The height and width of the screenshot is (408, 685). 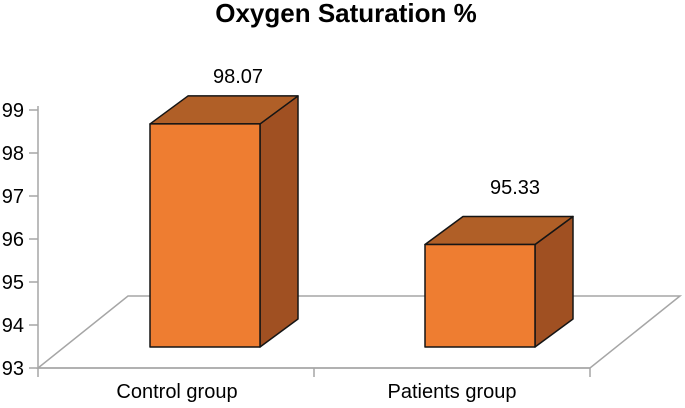 I want to click on y-tick-label-97: 97, so click(x=13, y=197).